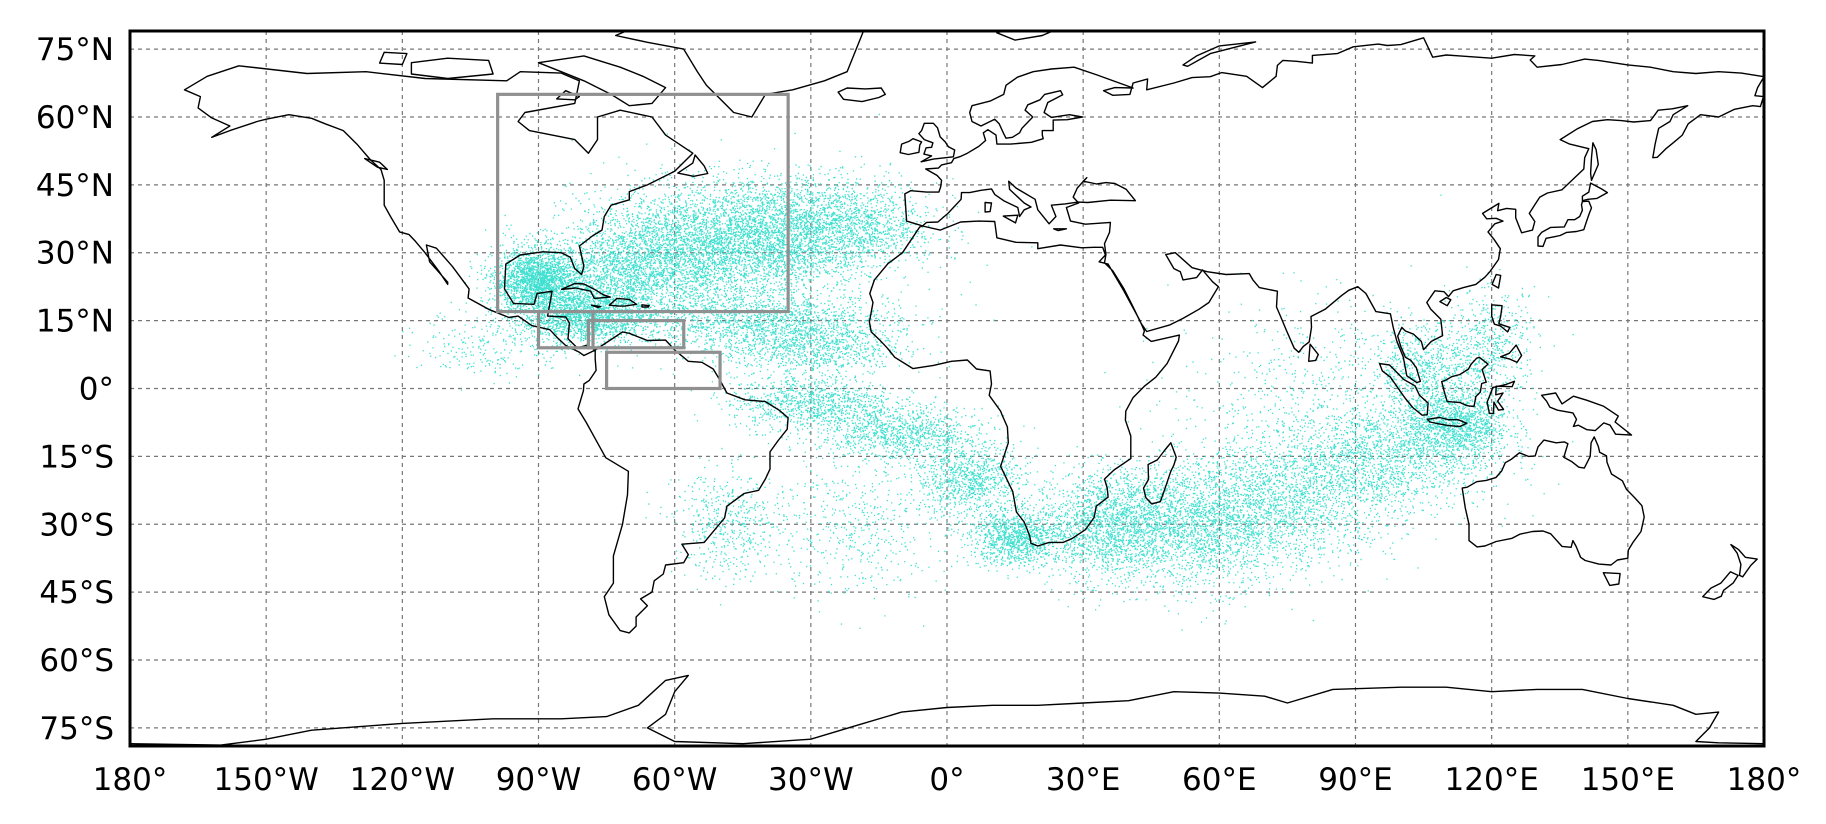 This screenshot has width=1826, height=824. Describe the element at coordinates (645, 306) in the screenshot. I see `coastline-puerto-rico` at that location.